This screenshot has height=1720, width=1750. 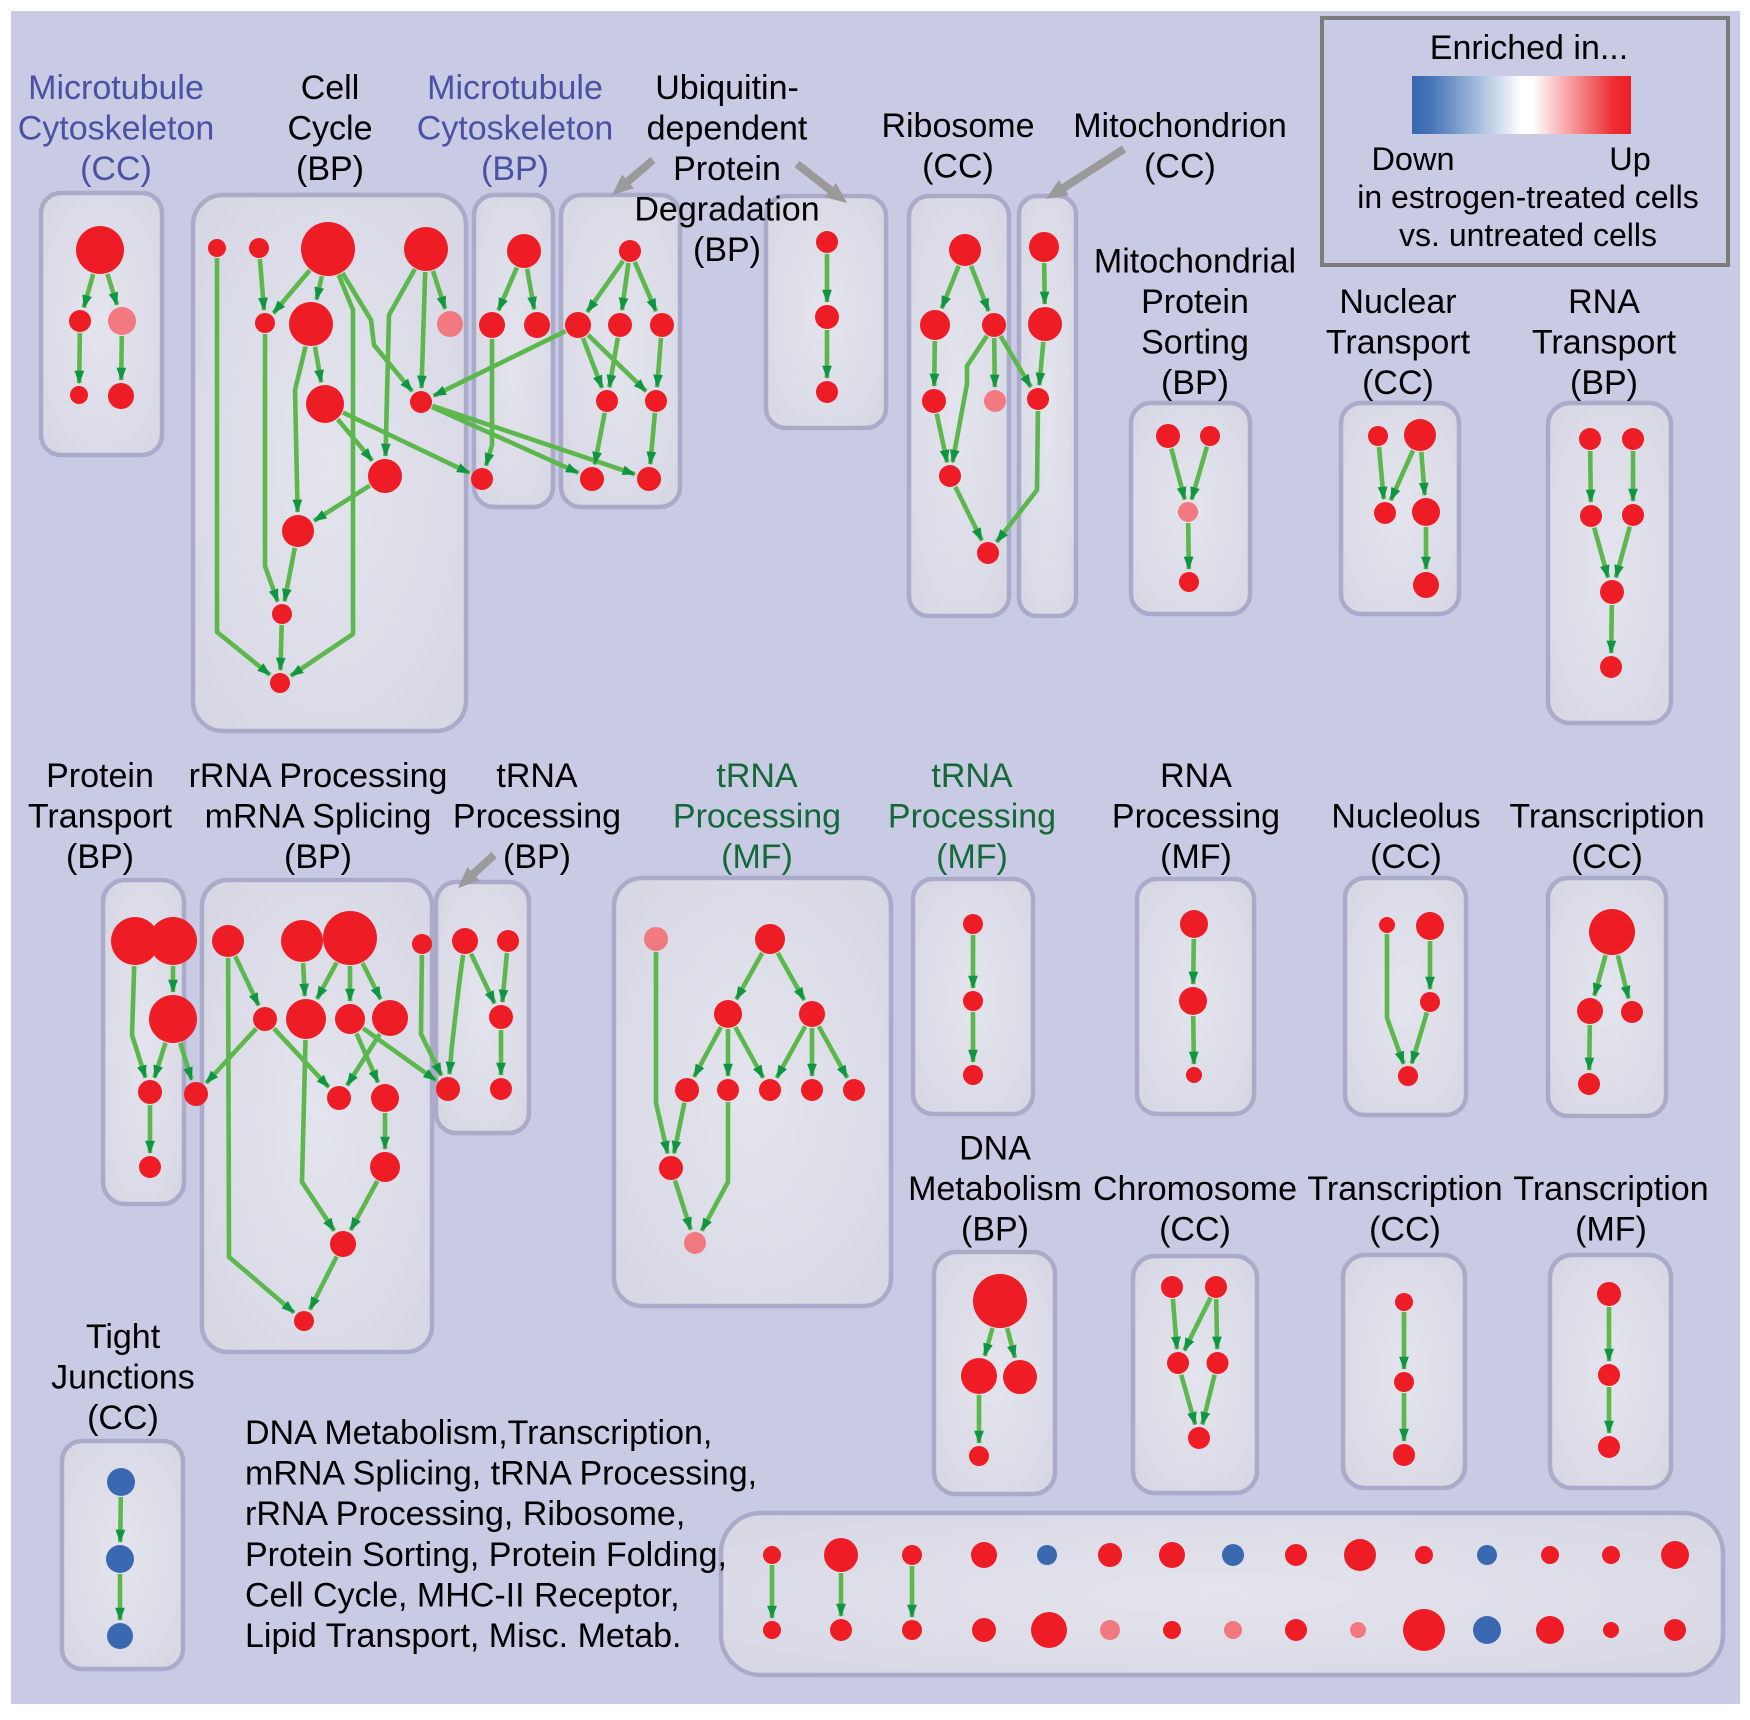 I want to click on svg-text:Protein Sorting, Protein Foldi: Protein Sorting, Protein Folding,, so click(x=486, y=1555).